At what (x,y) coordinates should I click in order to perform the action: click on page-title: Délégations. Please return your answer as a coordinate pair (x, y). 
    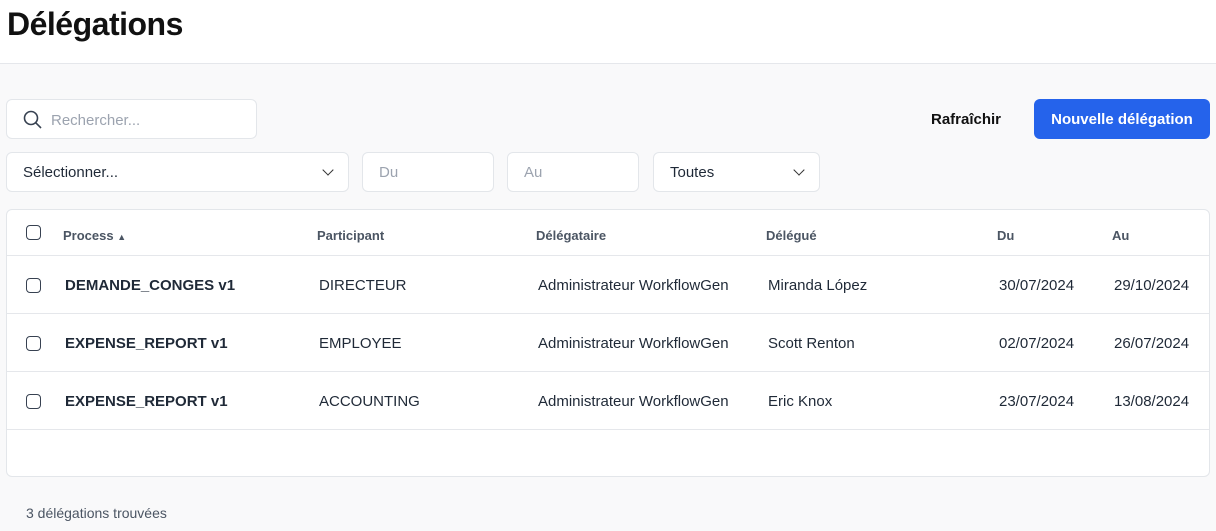
    Looking at the image, I should click on (95, 24).